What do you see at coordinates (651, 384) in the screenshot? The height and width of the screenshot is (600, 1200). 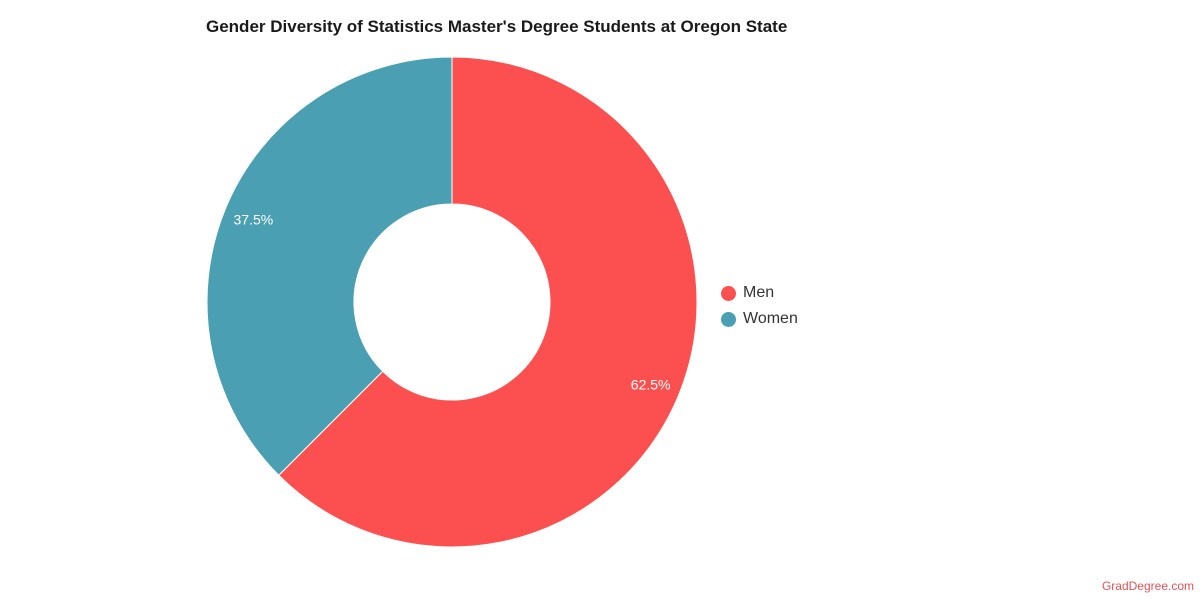 I see `data-label-men: 62.5%` at bounding box center [651, 384].